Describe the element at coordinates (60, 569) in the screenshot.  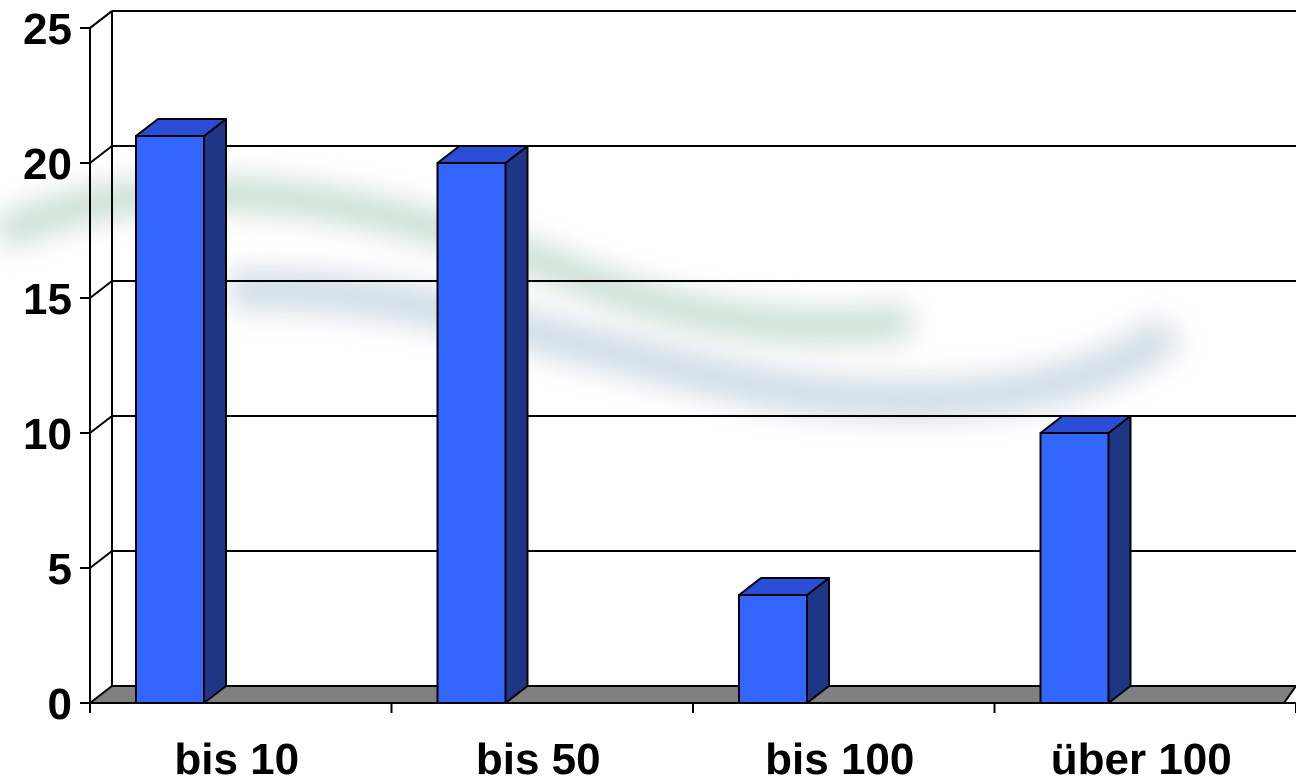
I see `y-tick-label: 5` at that location.